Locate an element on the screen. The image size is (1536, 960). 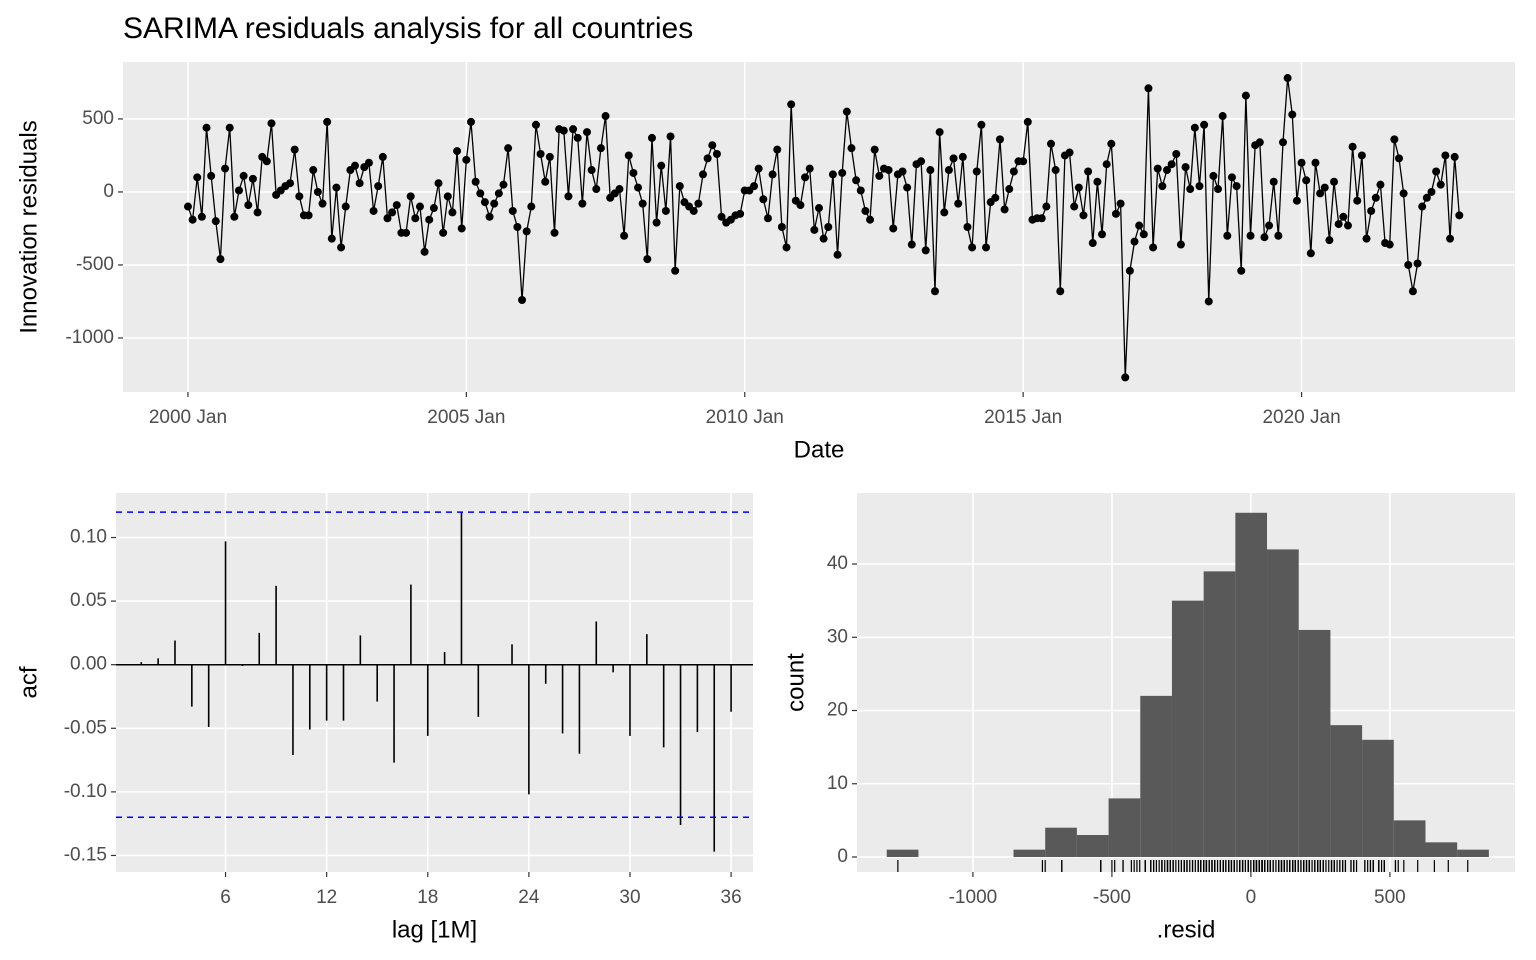
x-axis-title: Date is located at coordinates (819, 449).